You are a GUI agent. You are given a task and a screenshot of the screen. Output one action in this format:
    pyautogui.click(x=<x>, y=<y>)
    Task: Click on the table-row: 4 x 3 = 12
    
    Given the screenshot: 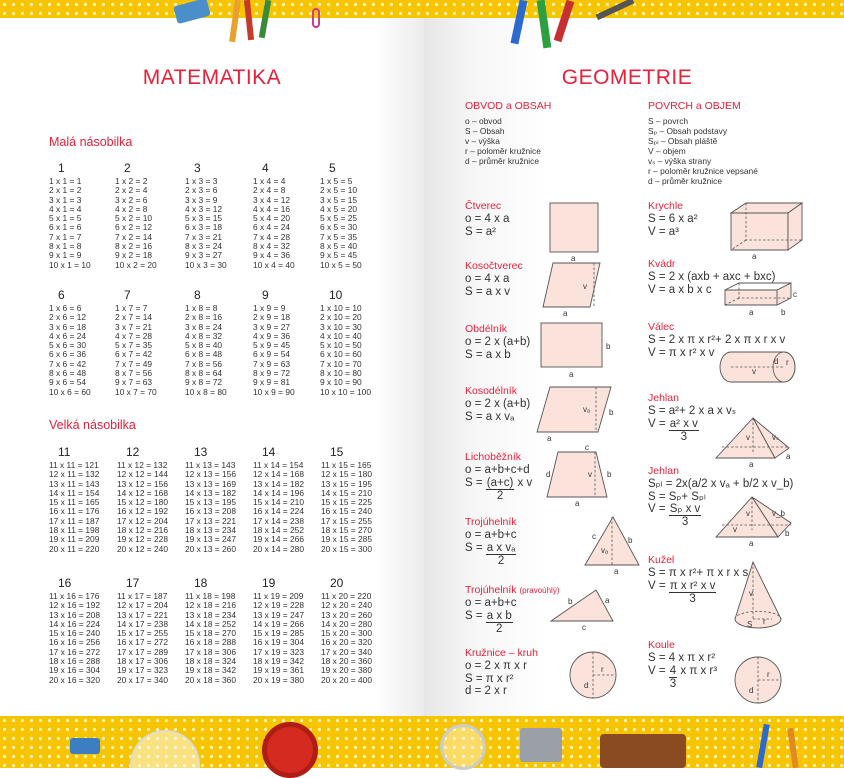 What is the action you would take?
    pyautogui.click(x=204, y=208)
    